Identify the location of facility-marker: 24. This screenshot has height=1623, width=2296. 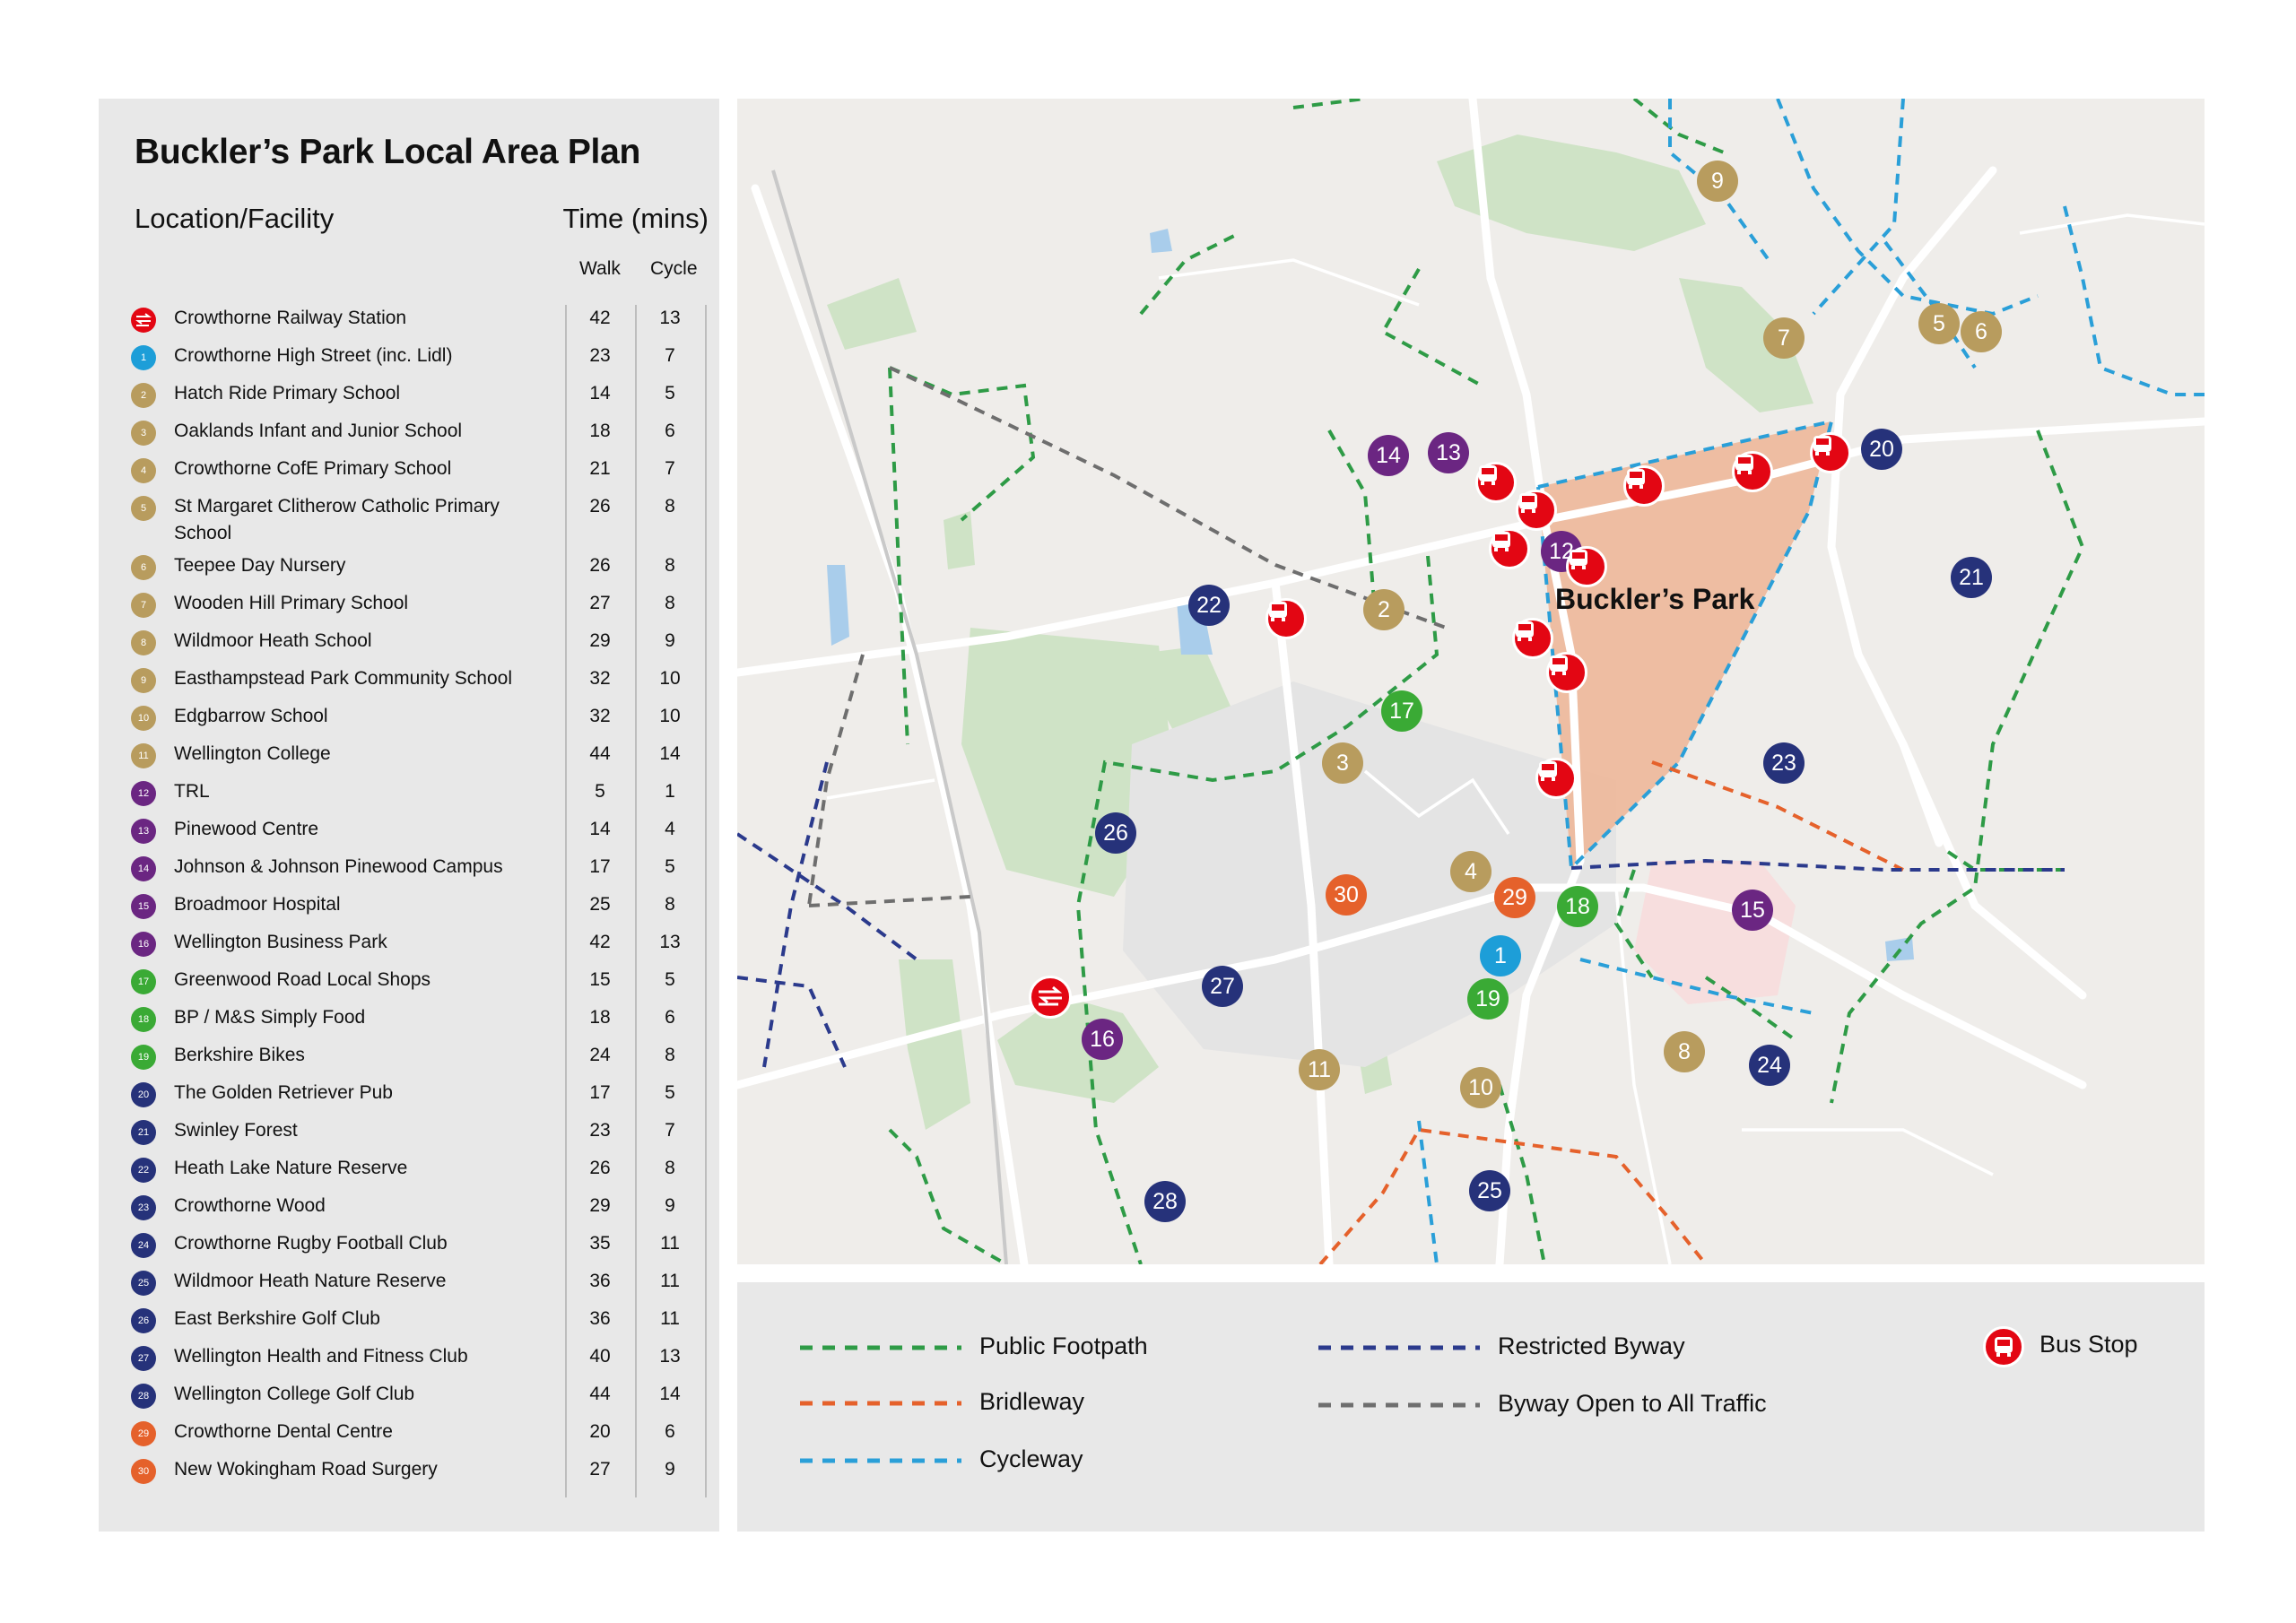
(1769, 1065).